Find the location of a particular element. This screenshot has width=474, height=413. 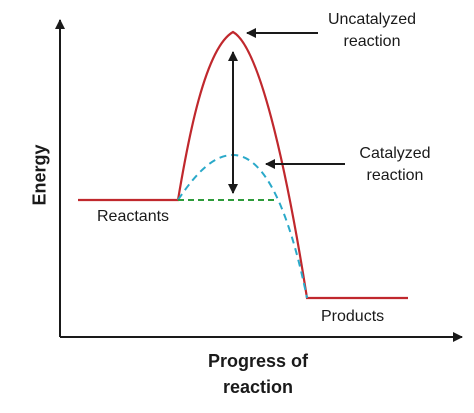

x-axis-title-line1: Progress of is located at coordinates (258, 361).